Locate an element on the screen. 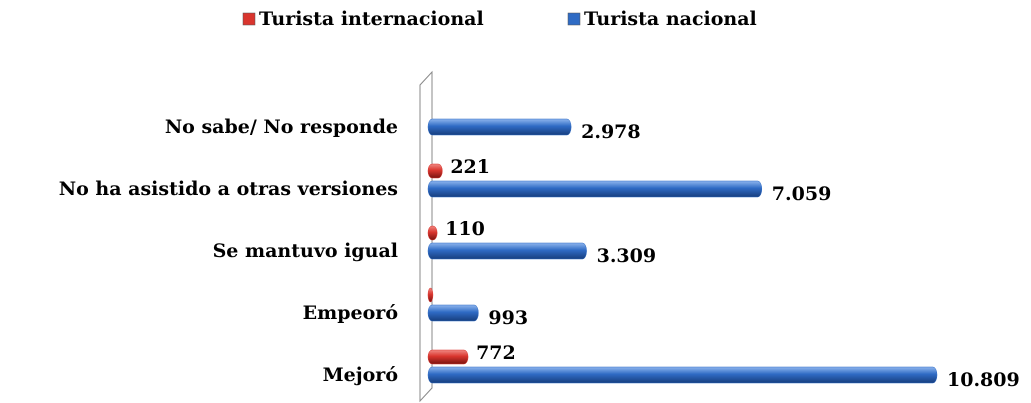 This screenshot has width=1031, height=403. value-label: 110 is located at coordinates (465, 229).